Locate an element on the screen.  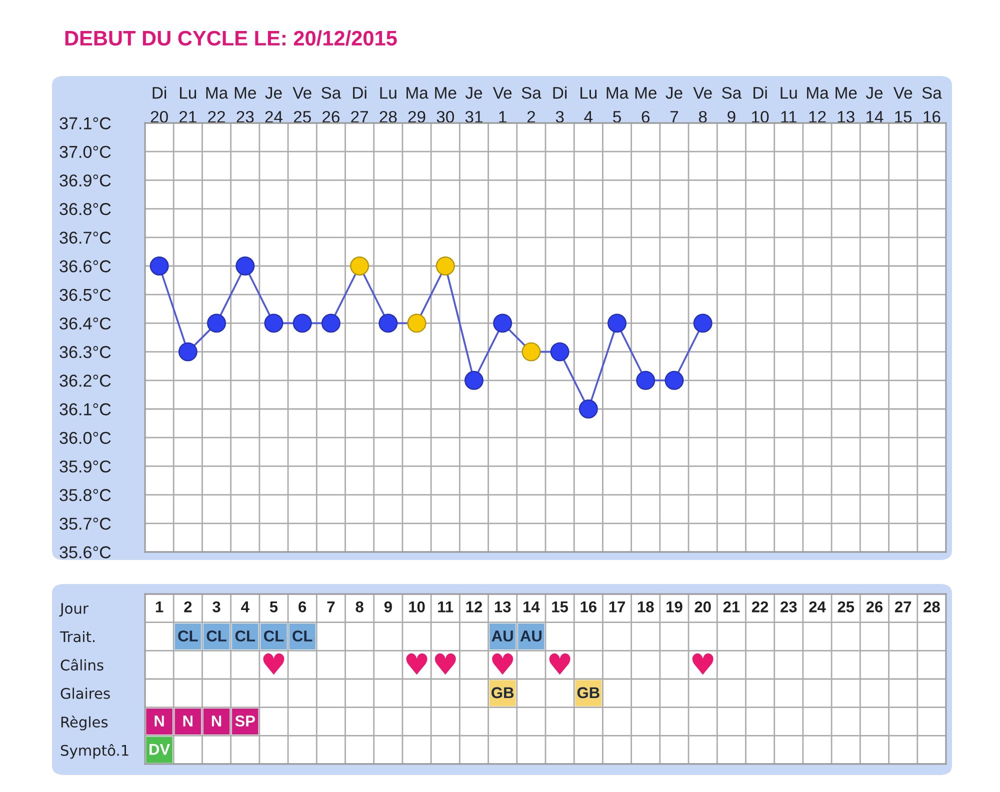
x-tick-label: Je 24 is located at coordinates (274, 105).